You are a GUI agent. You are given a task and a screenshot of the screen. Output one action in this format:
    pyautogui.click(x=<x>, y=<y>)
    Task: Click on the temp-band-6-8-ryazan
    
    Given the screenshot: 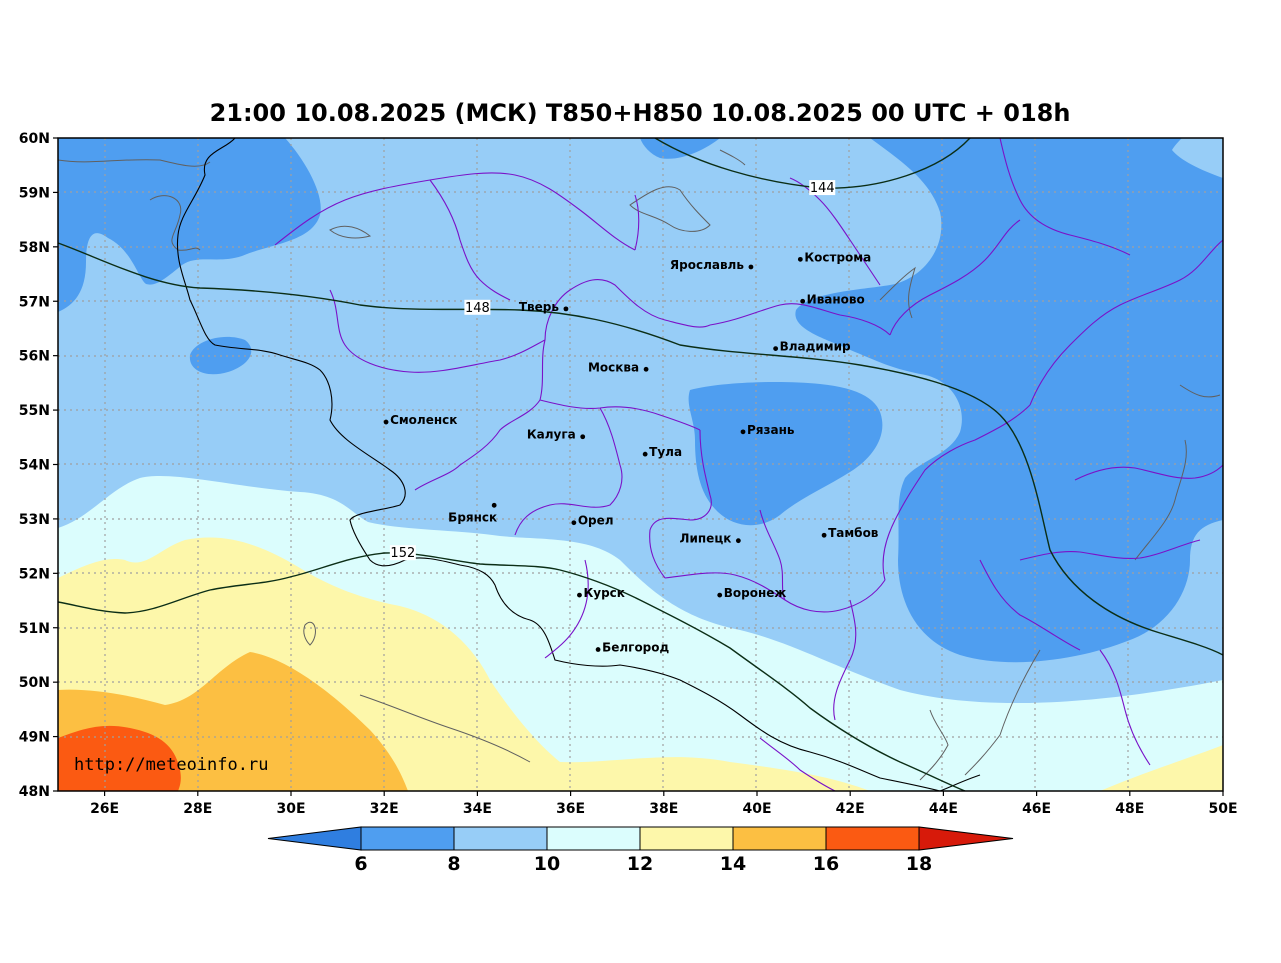 What is the action you would take?
    pyautogui.click(x=785, y=454)
    